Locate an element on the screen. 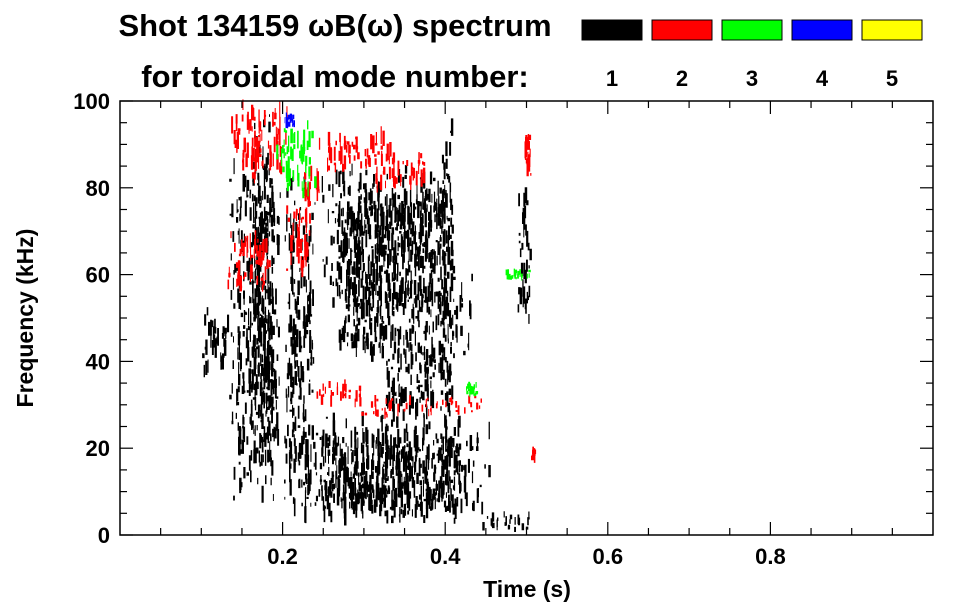 The height and width of the screenshot is (615, 963). y-tick-label: 60 is located at coordinates (98, 275).